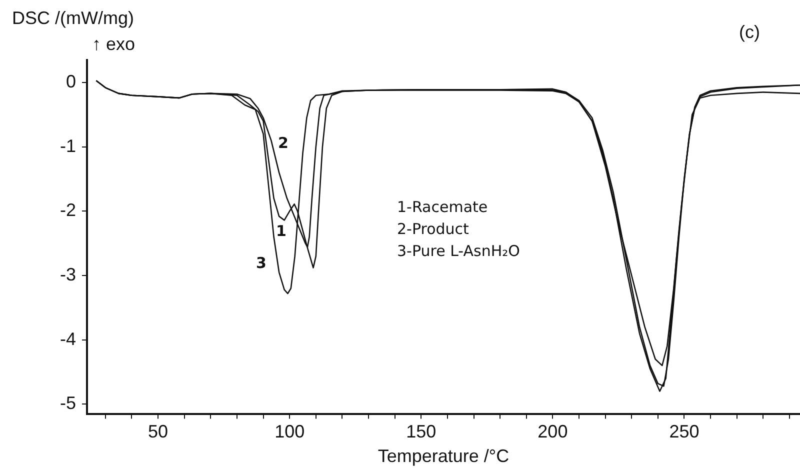 This screenshot has height=468, width=800. Describe the element at coordinates (684, 432) in the screenshot. I see `x-tick-label: 250` at that location.